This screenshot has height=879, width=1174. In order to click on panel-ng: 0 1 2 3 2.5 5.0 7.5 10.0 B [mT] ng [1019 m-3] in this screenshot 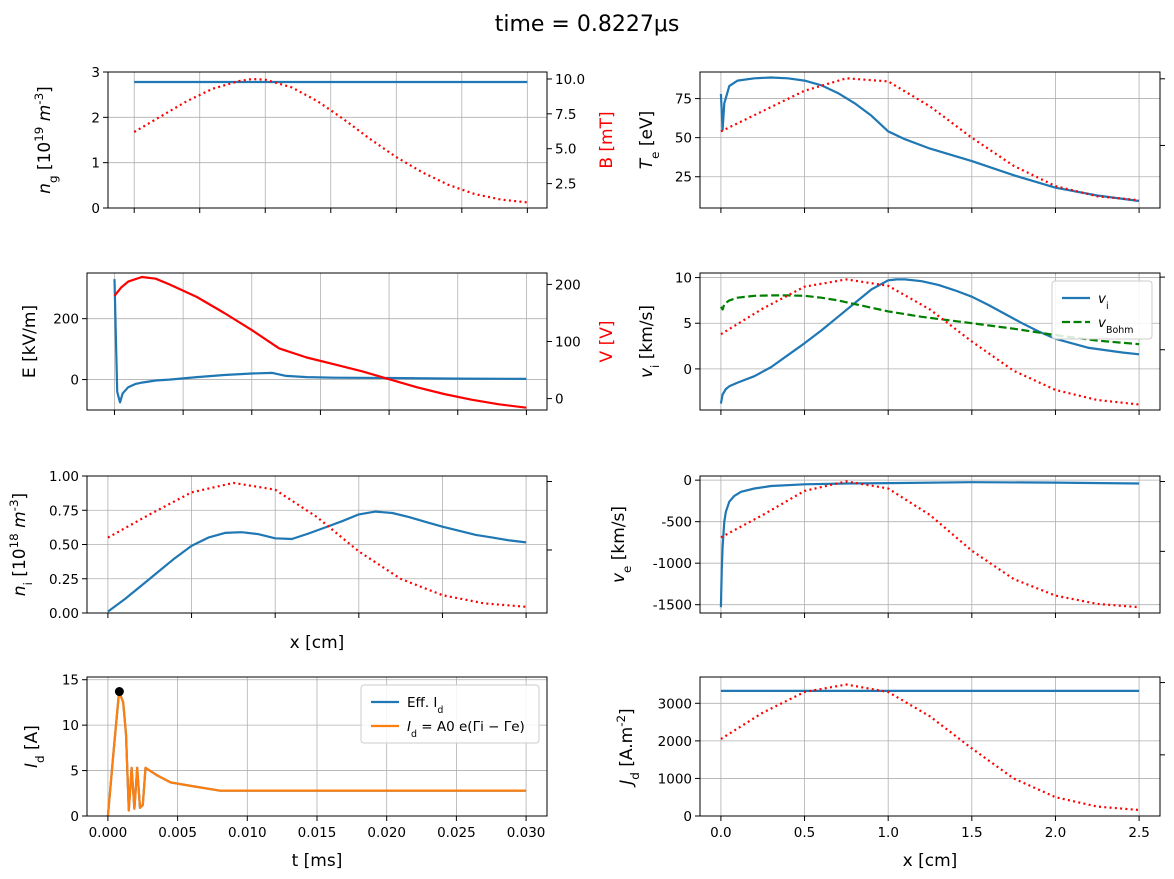, I will do `click(324, 141)`.